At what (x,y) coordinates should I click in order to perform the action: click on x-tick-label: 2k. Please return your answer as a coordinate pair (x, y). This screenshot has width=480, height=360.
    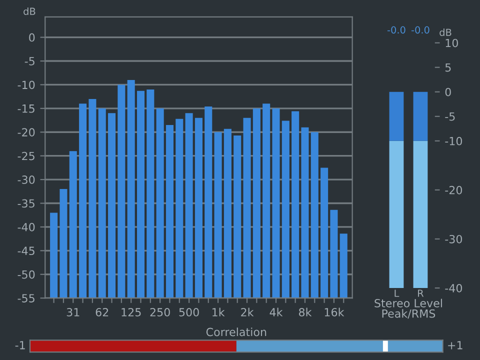
    Looking at the image, I should click on (247, 312).